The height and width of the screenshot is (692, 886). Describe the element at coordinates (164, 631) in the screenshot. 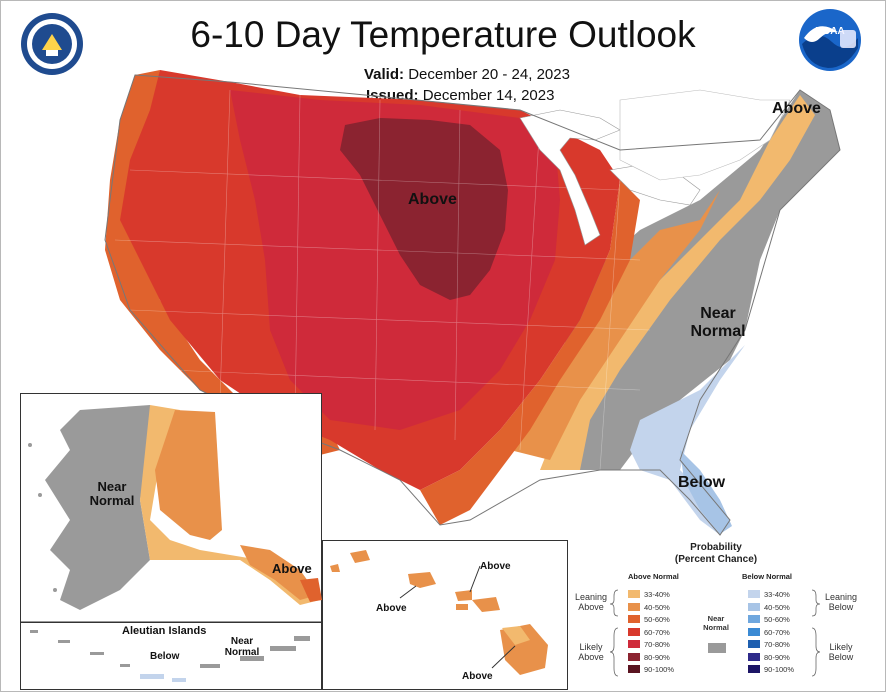

I see `aleutian-title: Aleutian Islands` at that location.